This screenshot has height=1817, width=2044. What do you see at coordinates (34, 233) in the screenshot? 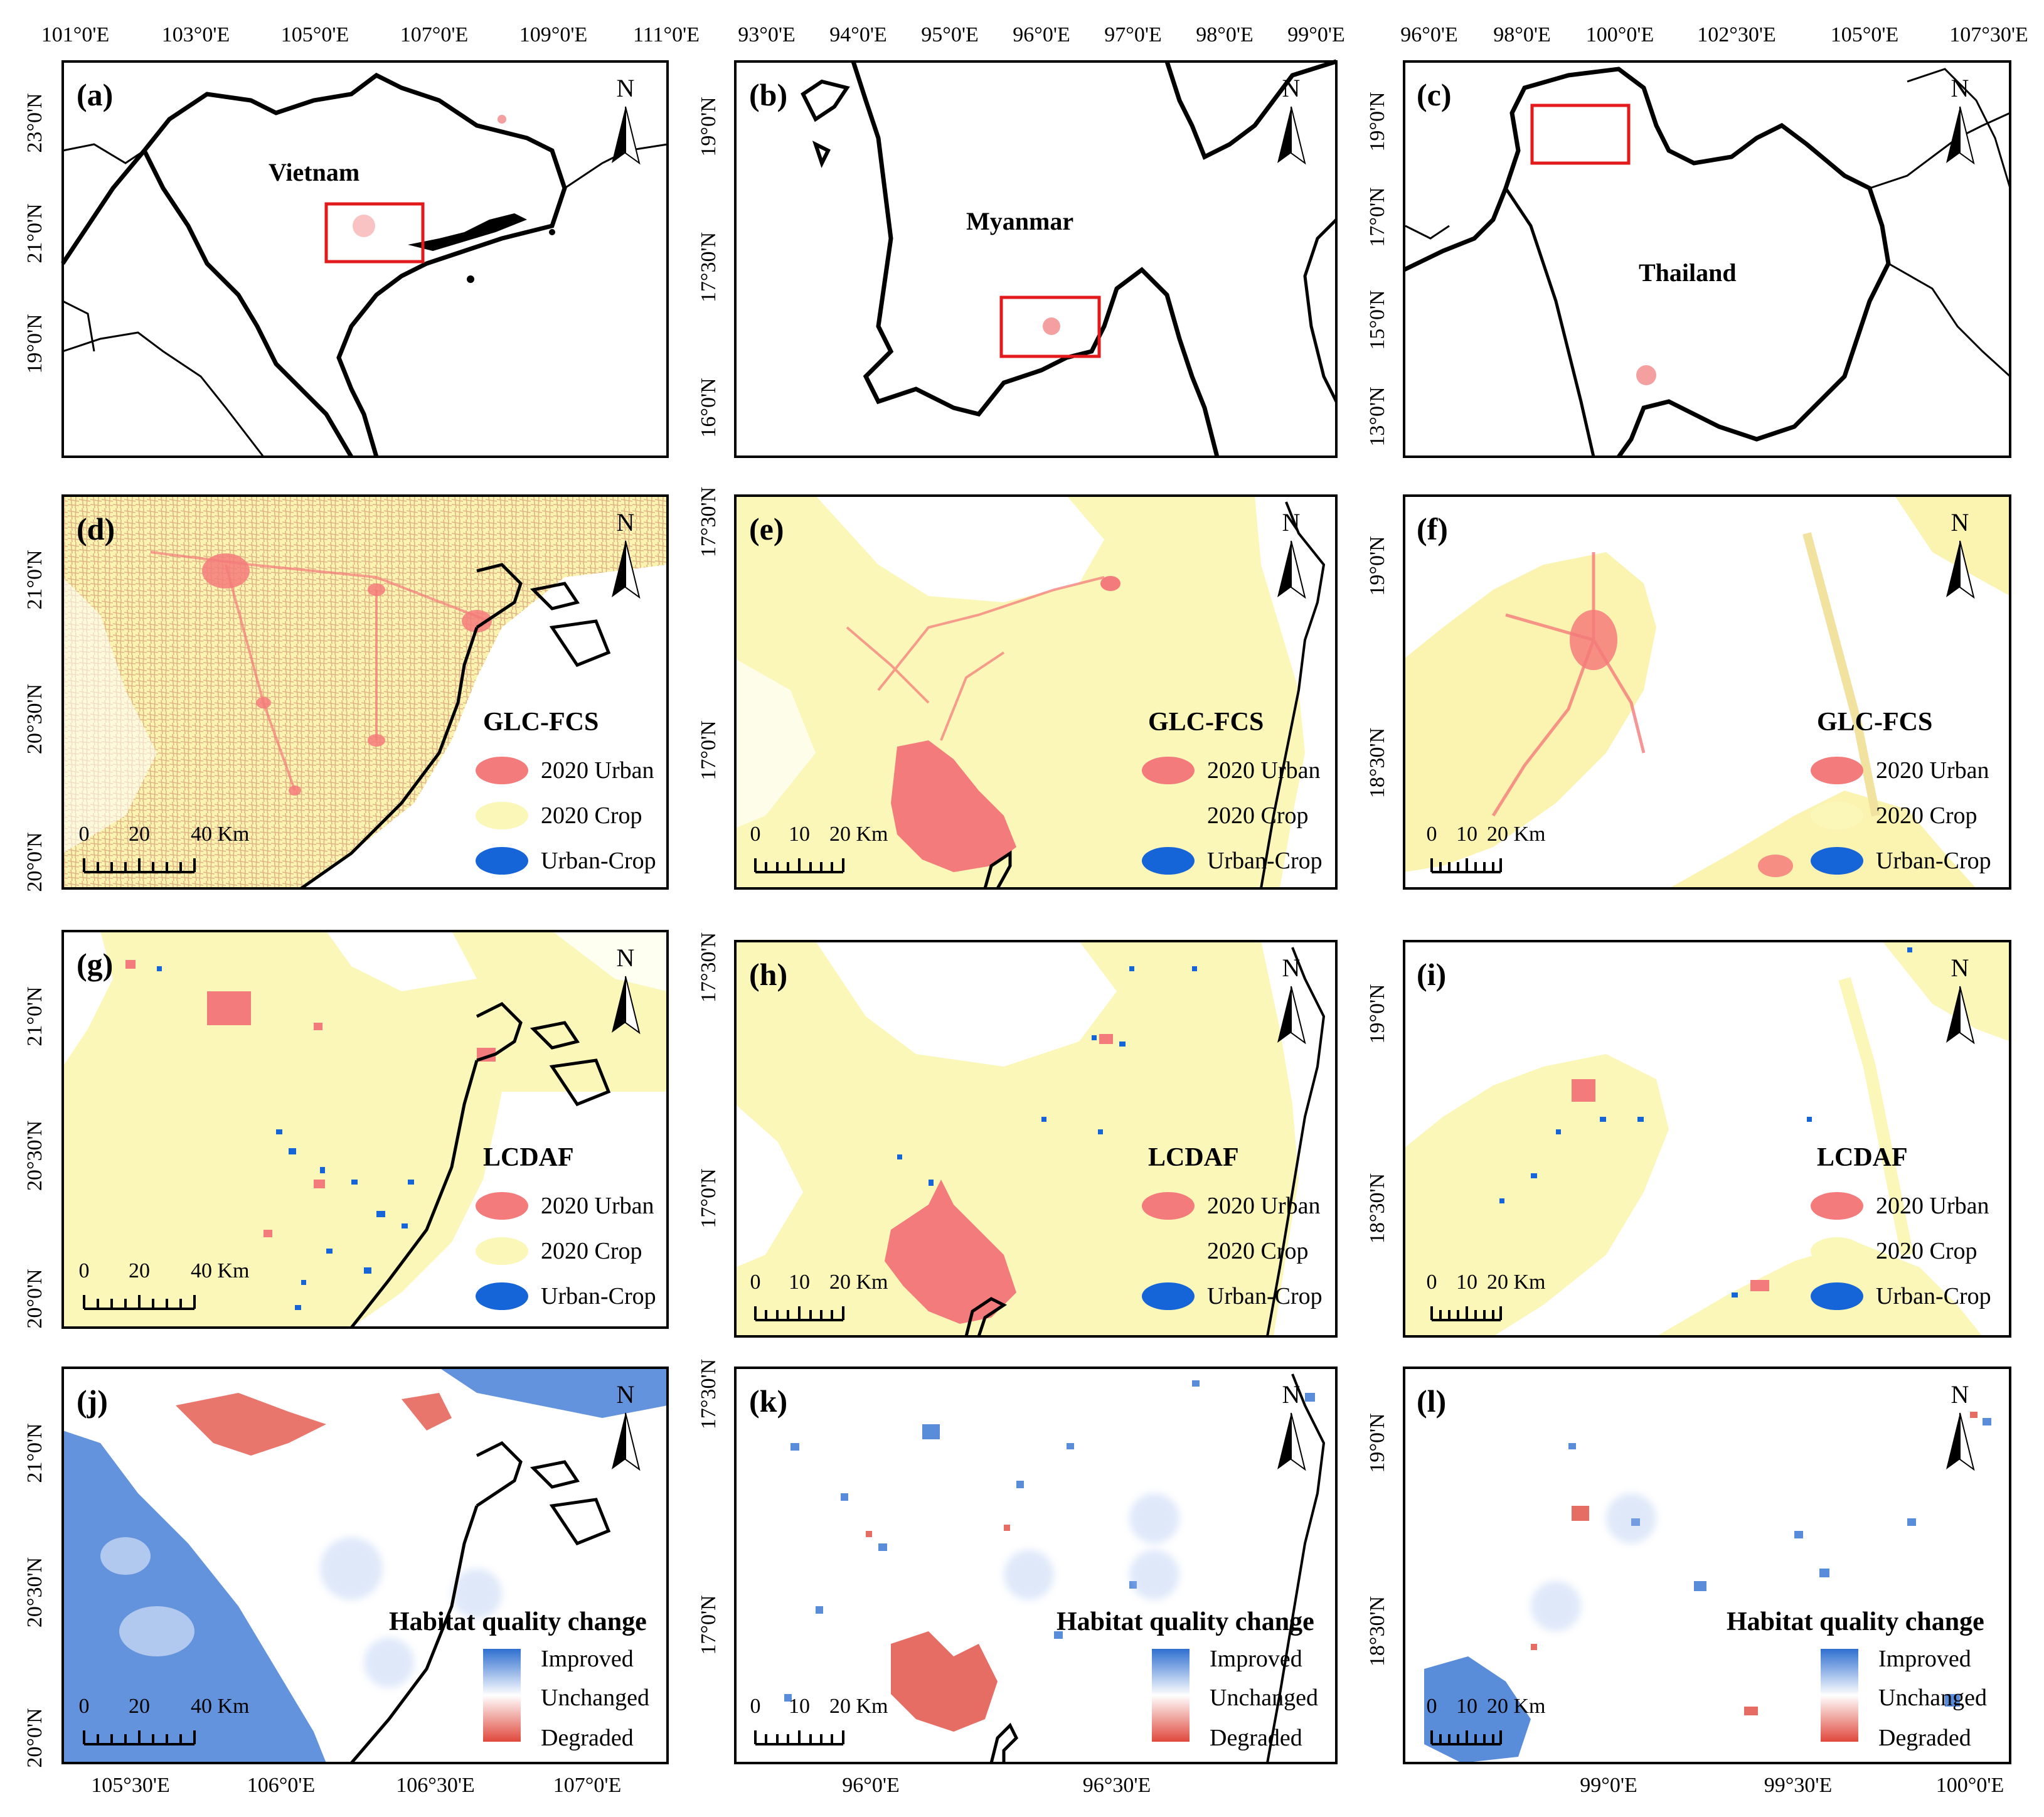
I see `left-axis-row1-col1: 23°0'N 21°0'N 19°0'N` at bounding box center [34, 233].